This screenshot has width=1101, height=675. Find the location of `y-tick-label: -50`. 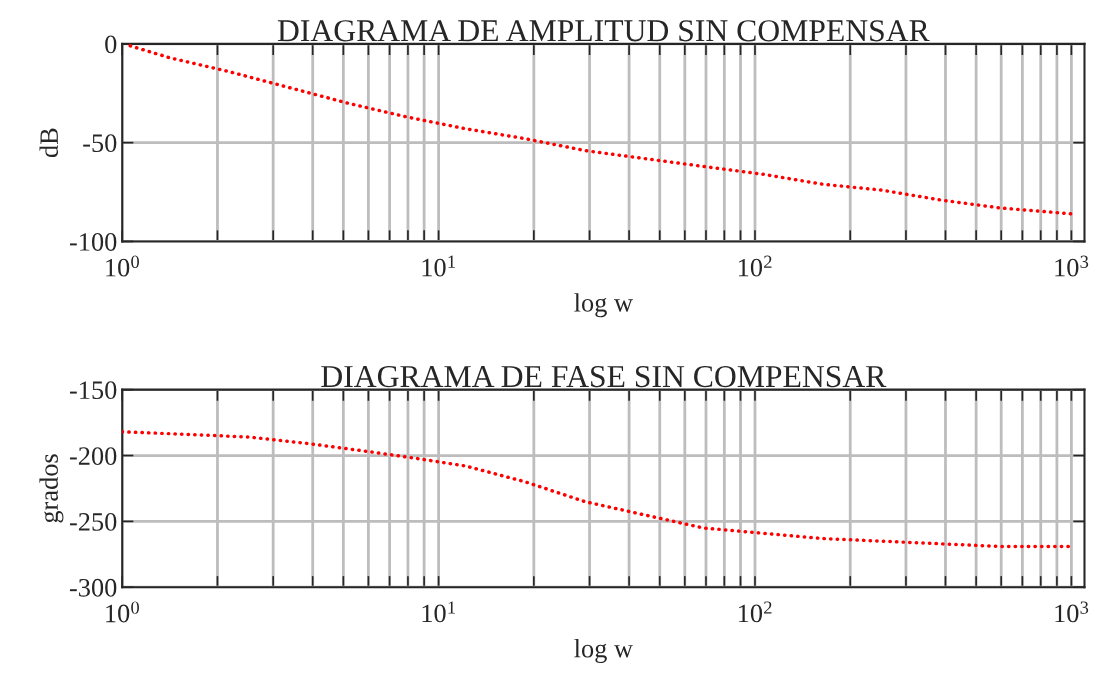

y-tick-label: -50 is located at coordinates (100, 143).